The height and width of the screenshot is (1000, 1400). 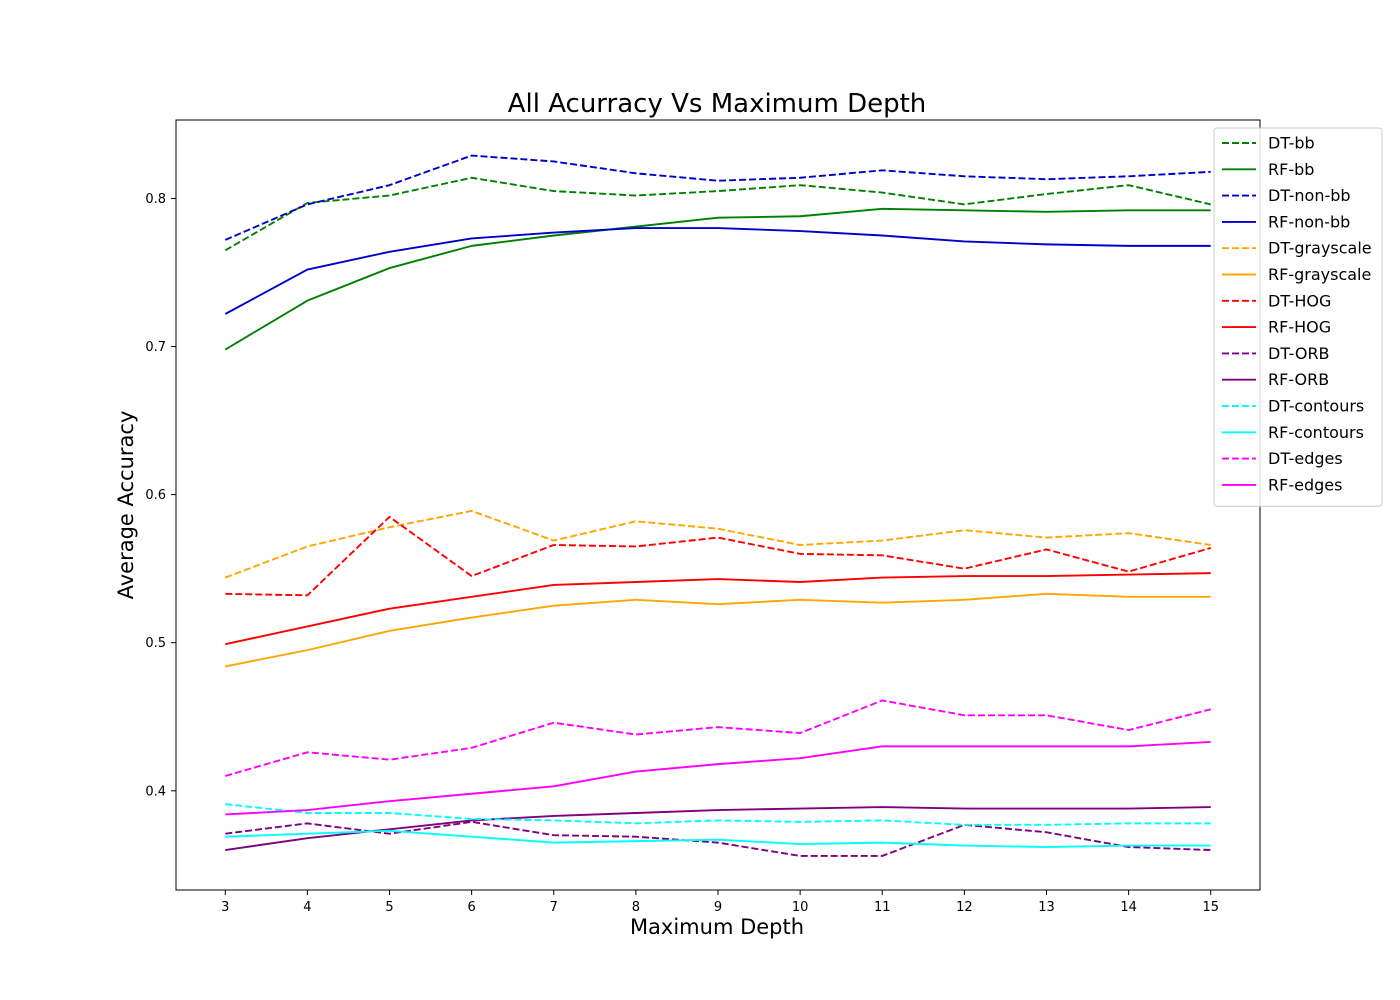 What do you see at coordinates (1320, 248) in the screenshot?
I see `legend-label-dt-grayscale: DT-grayscale` at bounding box center [1320, 248].